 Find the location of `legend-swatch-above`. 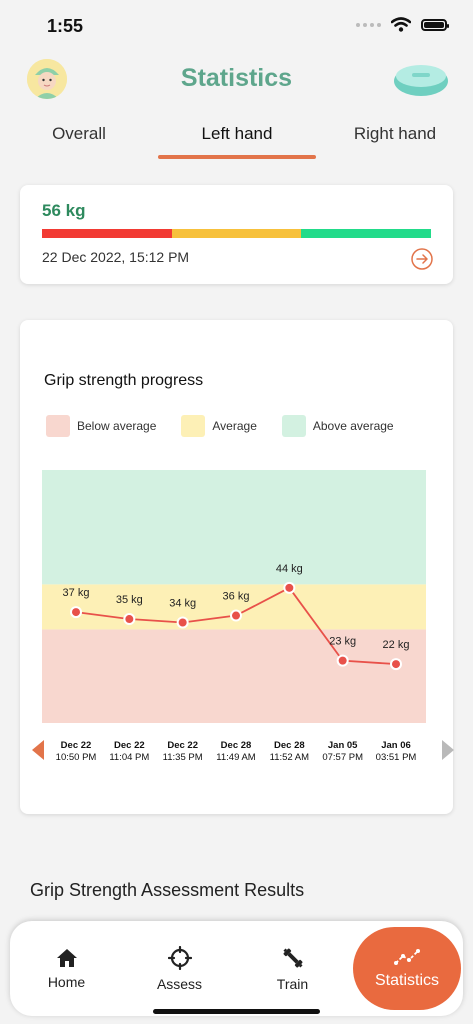

legend-swatch-above is located at coordinates (293, 426).